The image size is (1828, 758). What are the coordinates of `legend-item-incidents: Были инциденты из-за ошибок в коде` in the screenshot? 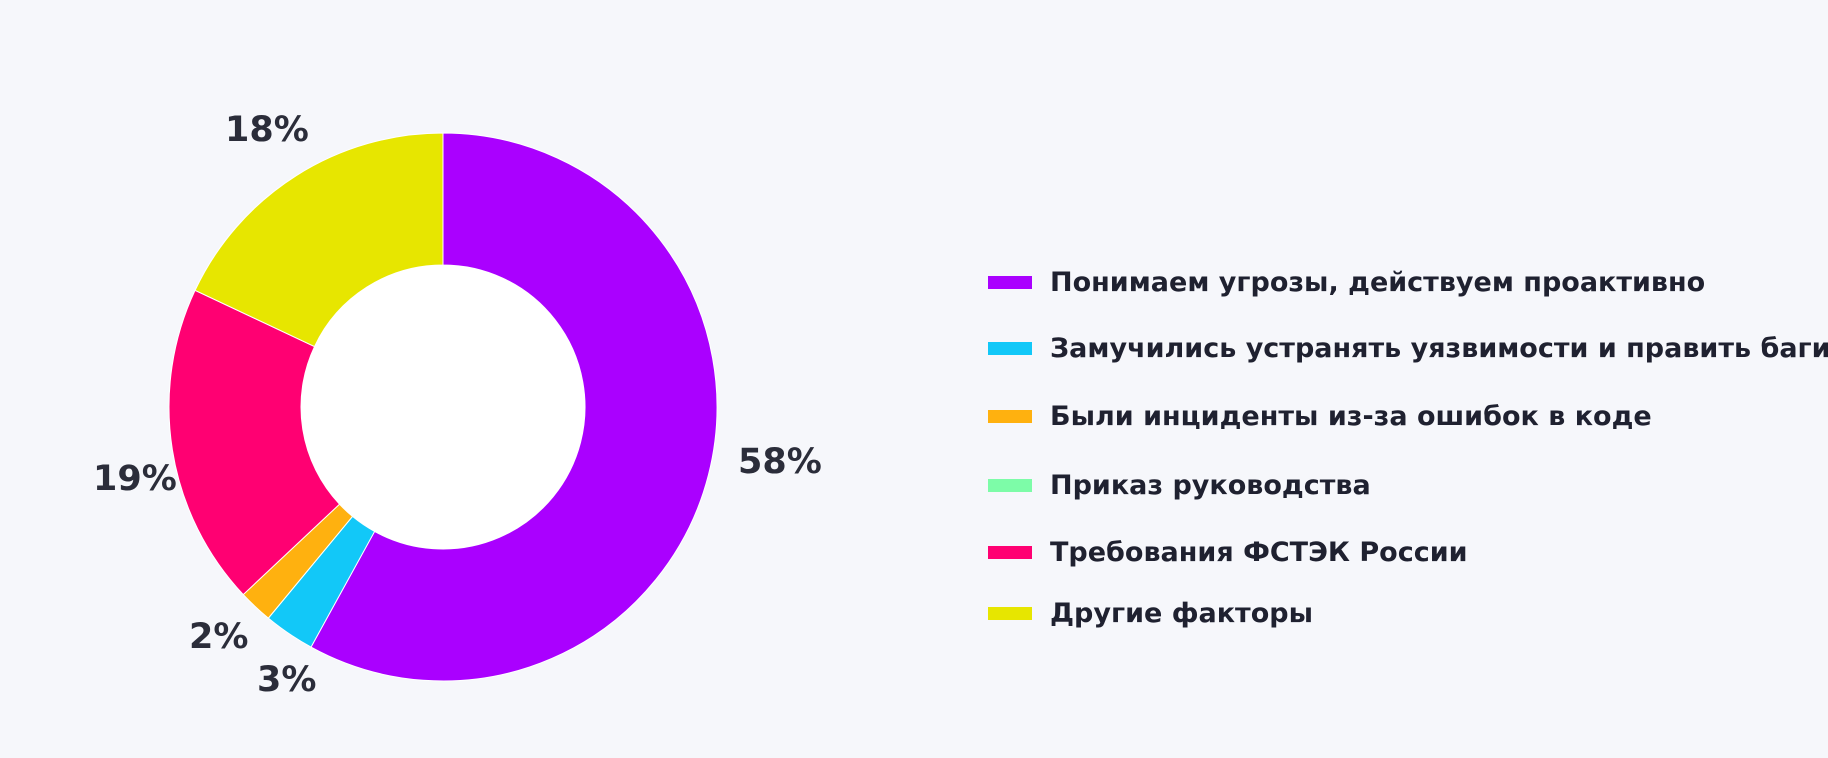 It's located at (1320, 416).